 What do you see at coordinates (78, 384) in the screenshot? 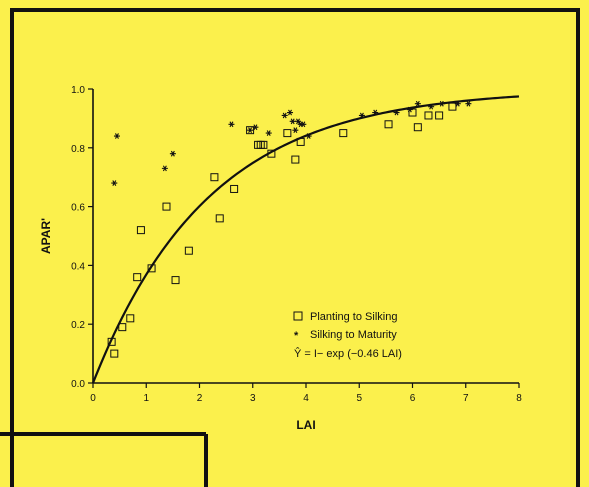
I see `y-tick-label: 0.0` at bounding box center [78, 384].